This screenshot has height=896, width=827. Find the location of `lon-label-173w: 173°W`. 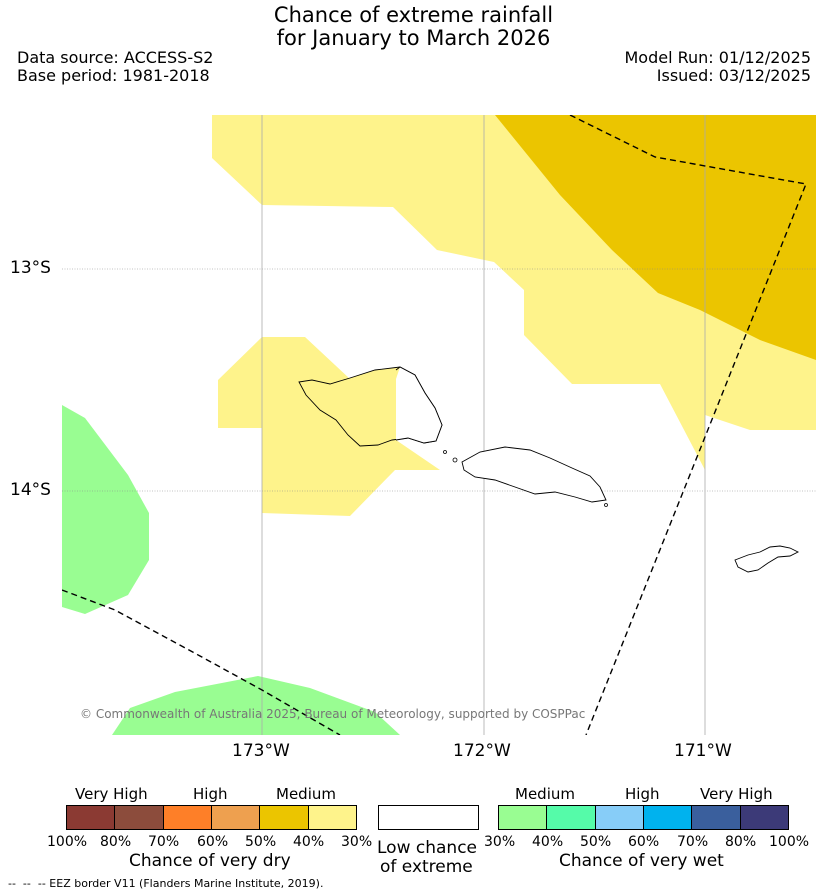

lon-label-173w: 173°W is located at coordinates (261, 751).